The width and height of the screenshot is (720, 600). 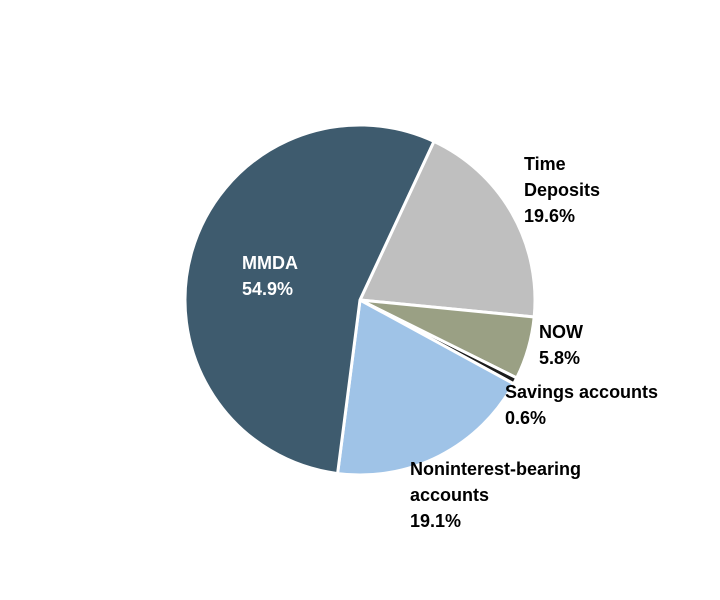 I want to click on slice-label-noninterest-bearing-accounts: Noninterest-bearing accounts 19.1%, so click(x=495, y=495).